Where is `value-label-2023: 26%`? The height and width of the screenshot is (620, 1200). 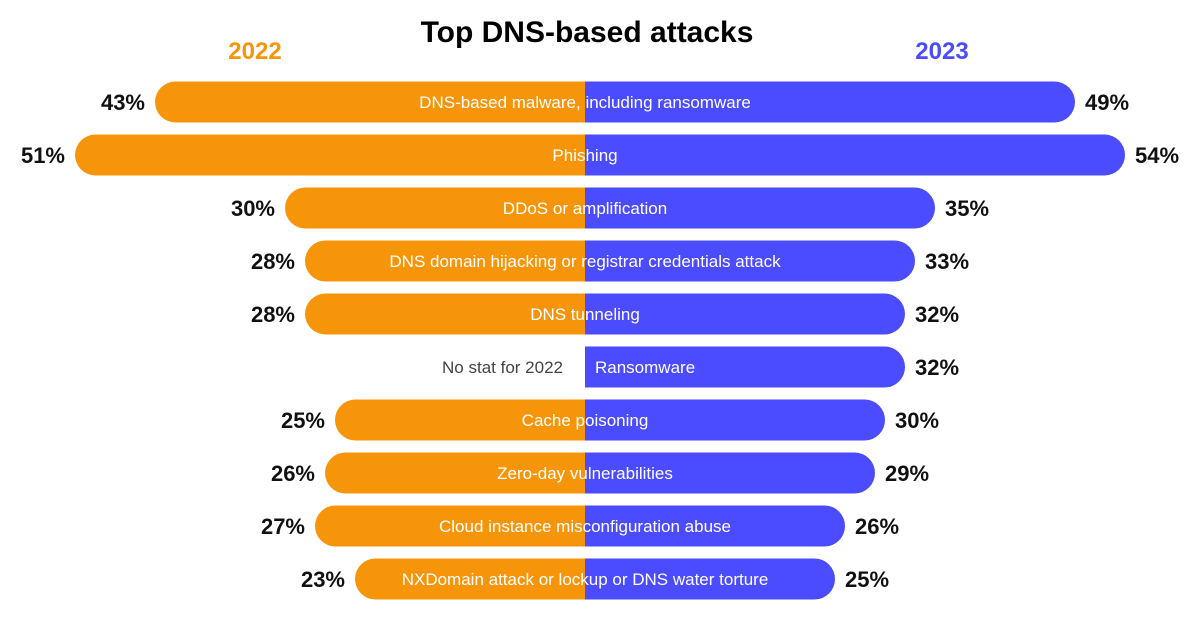 value-label-2023: 26% is located at coordinates (877, 526).